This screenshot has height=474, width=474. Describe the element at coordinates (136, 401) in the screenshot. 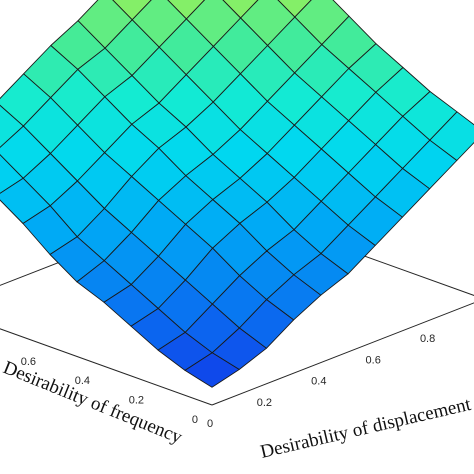

I see `y-tick-label: 0.2` at that location.